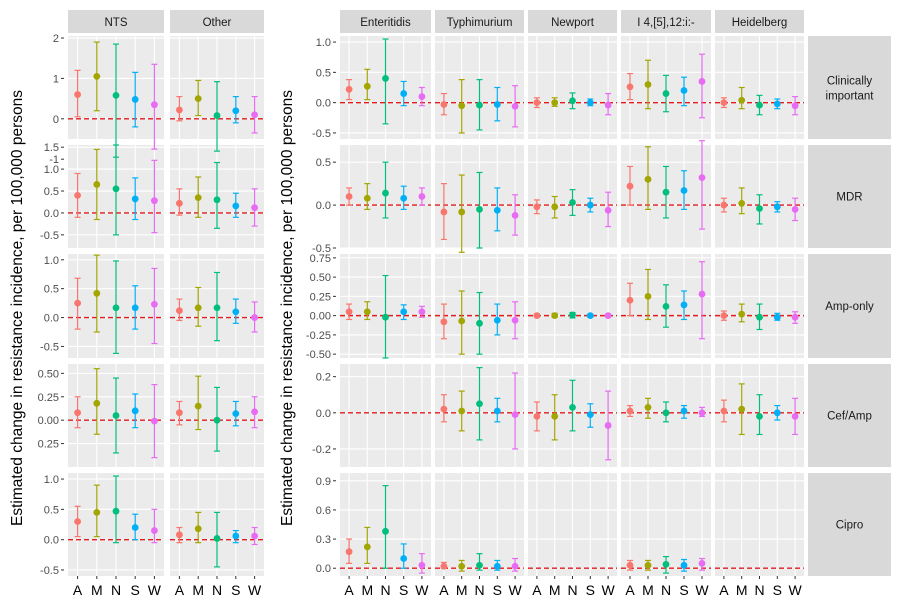 This screenshot has width=900, height=605. Describe the element at coordinates (849, 87) in the screenshot. I see `row-strip-clinically-important` at that location.